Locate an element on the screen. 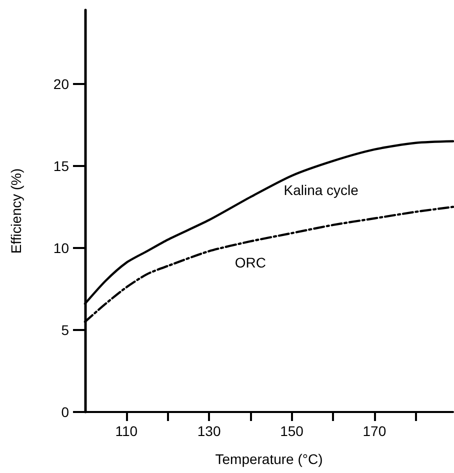 The width and height of the screenshot is (454, 473). y-tick-label: 10 is located at coordinates (61, 248).